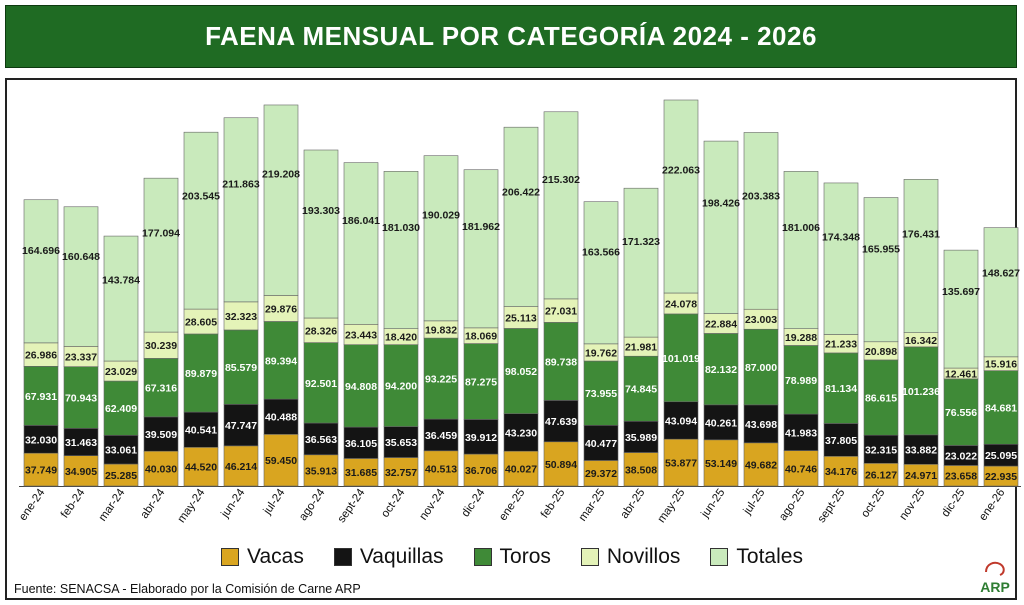 This screenshot has height=605, width=1024. I want to click on x-tick-label-jul-24: jul-24, so click(274, 501).